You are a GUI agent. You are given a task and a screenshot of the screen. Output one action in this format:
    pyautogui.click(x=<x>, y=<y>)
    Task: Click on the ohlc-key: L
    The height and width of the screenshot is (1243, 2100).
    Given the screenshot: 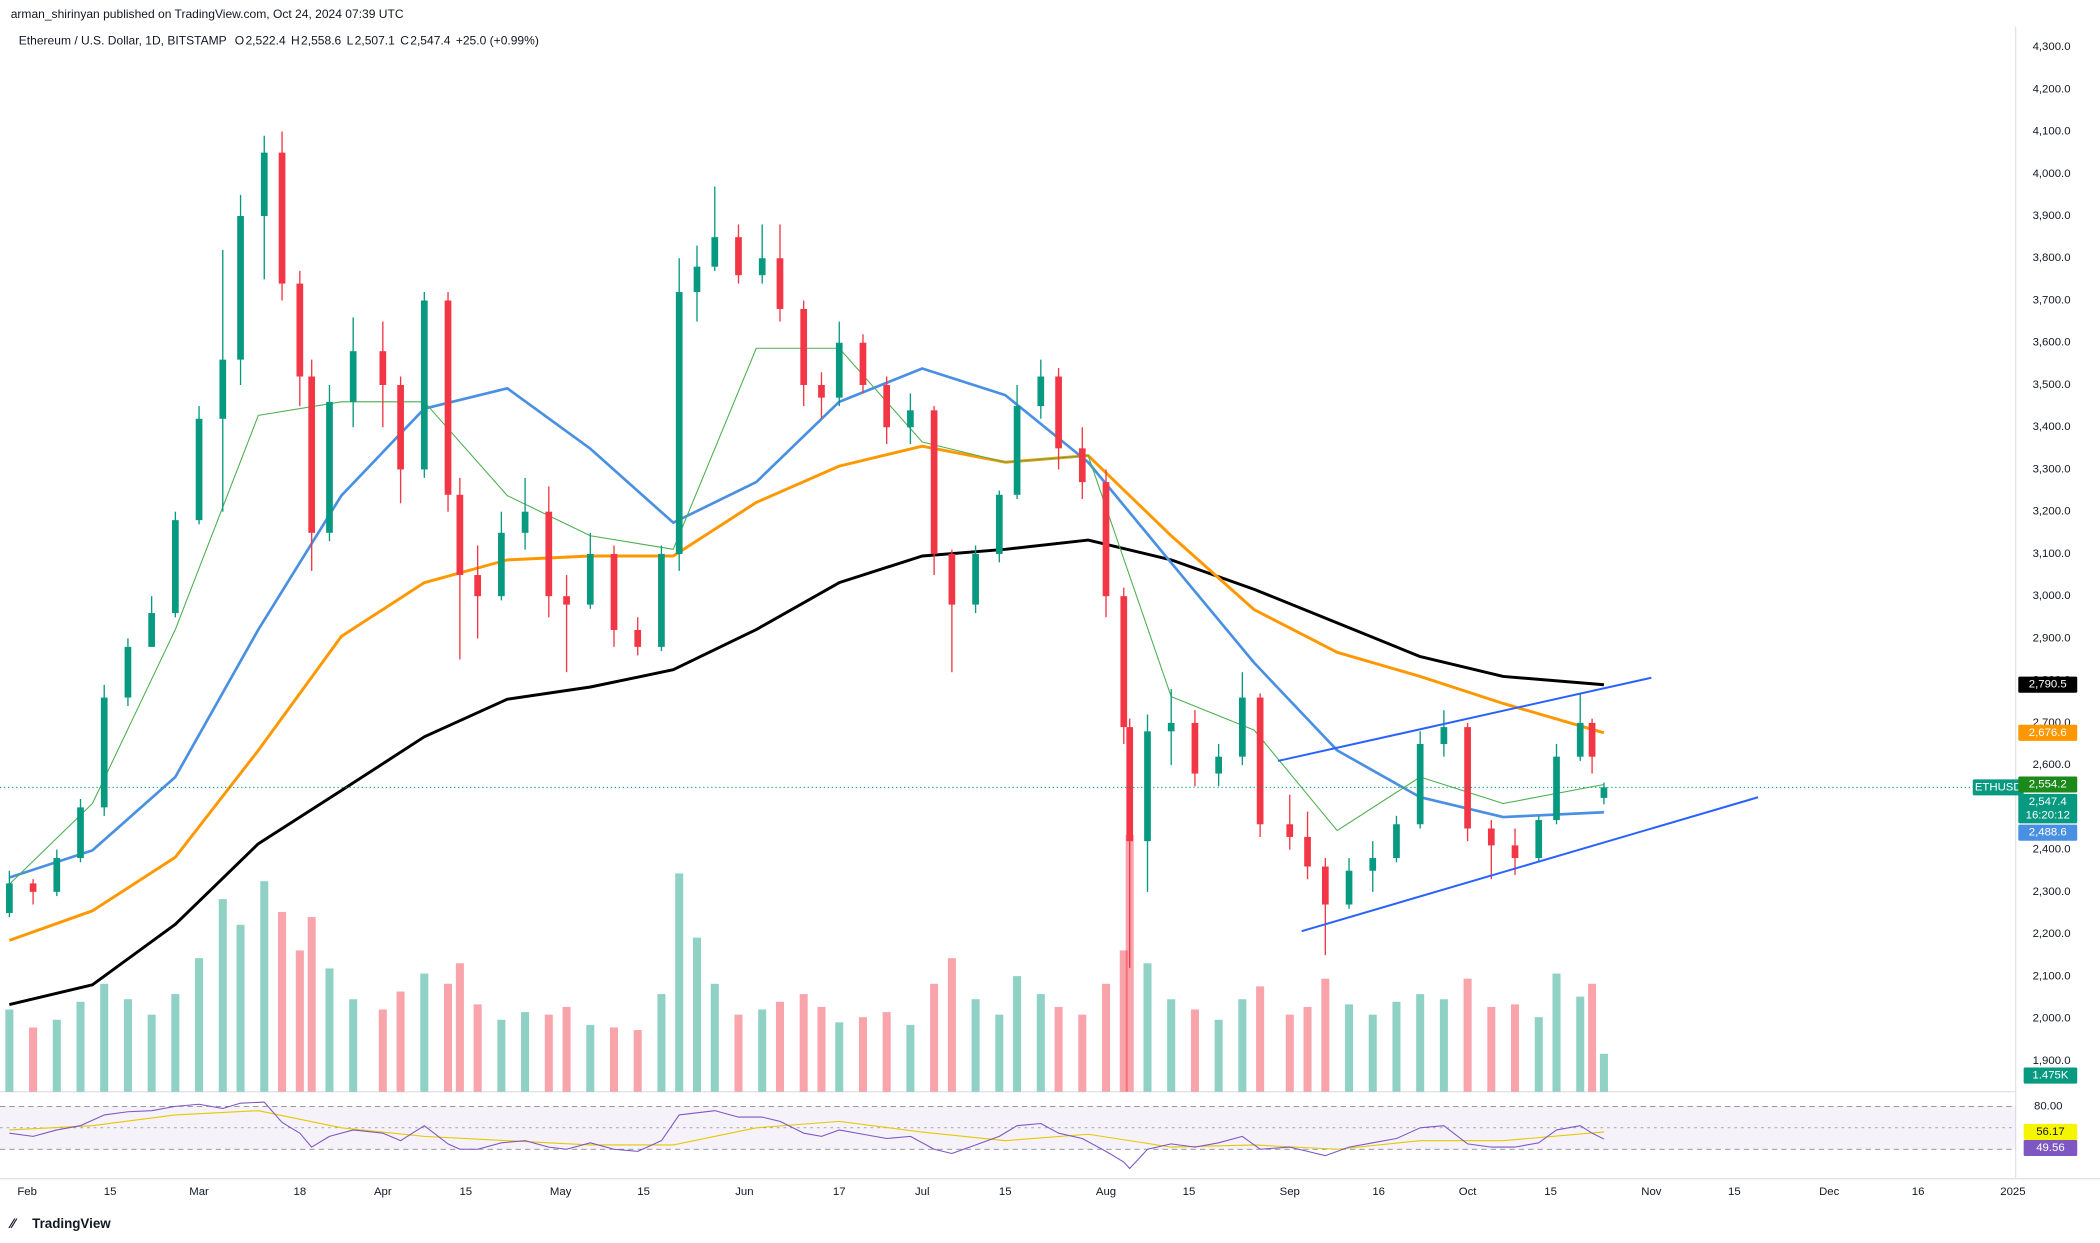 What is the action you would take?
    pyautogui.click(x=350, y=41)
    